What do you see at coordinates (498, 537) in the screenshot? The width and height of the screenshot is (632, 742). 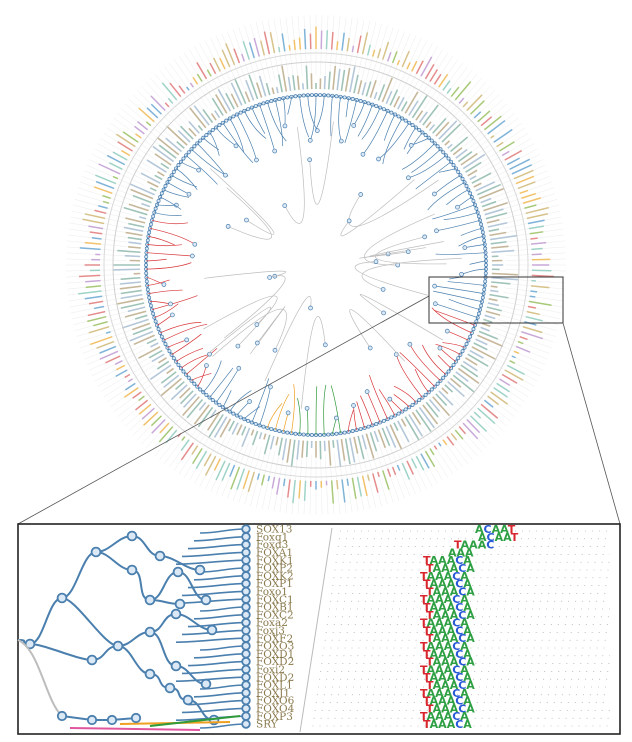 I see `motif-logo: ACAAT` at bounding box center [498, 537].